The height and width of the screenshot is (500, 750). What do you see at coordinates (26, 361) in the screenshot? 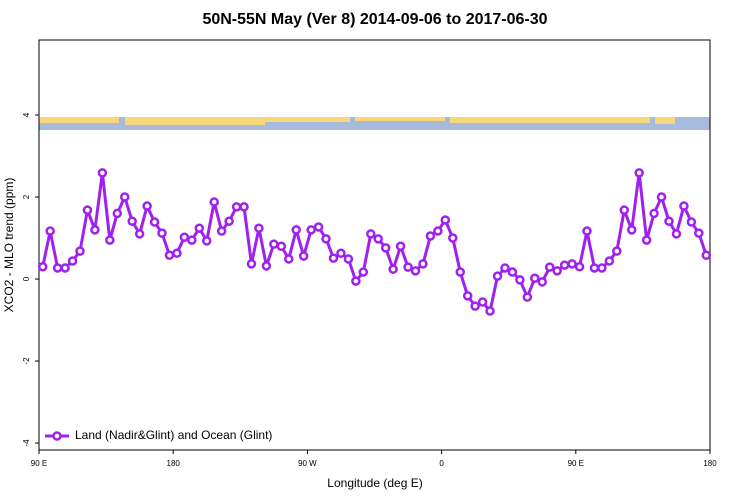
I see `y-tick-label: -2` at bounding box center [26, 361].